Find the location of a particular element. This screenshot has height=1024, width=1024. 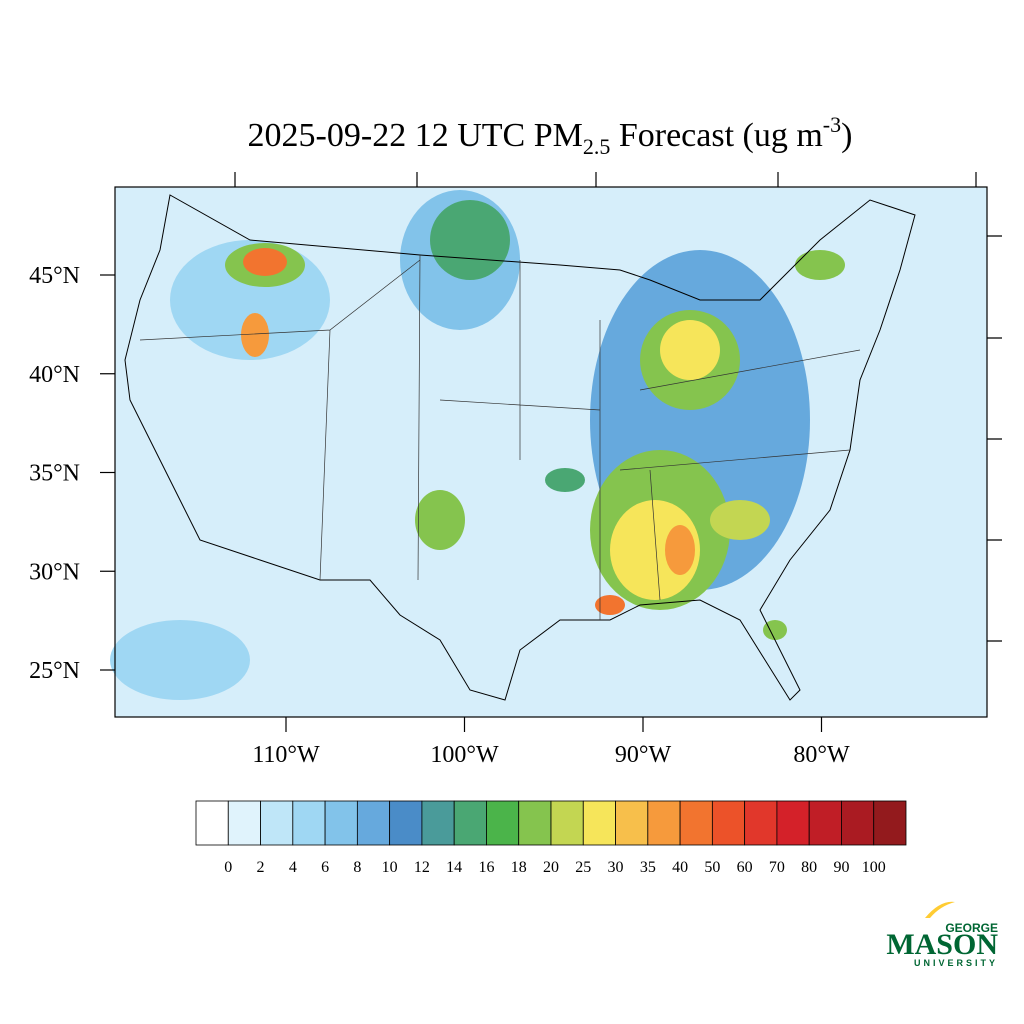

lon-label: 80°W is located at coordinates (821, 755).